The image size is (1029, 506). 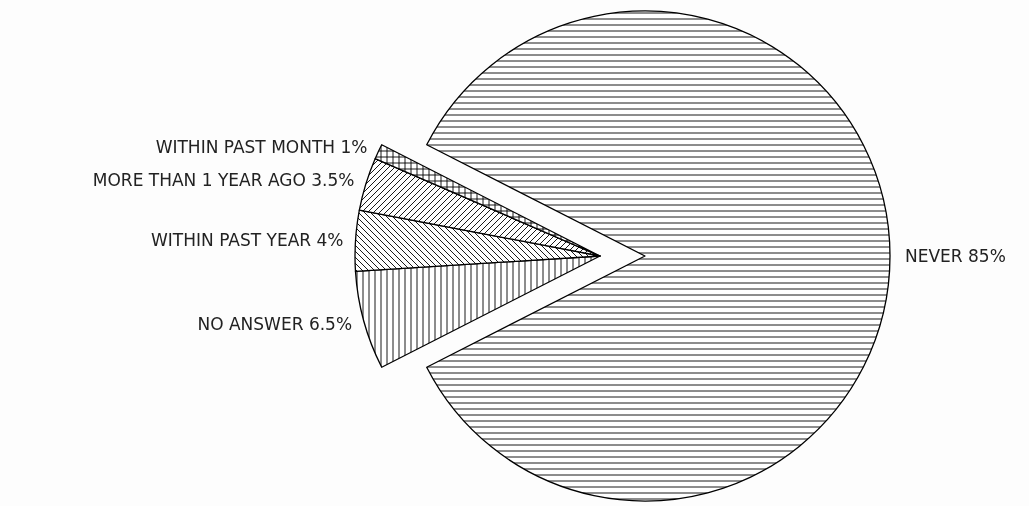 What do you see at coordinates (984, 255) in the screenshot?
I see `data-label: 85%` at bounding box center [984, 255].